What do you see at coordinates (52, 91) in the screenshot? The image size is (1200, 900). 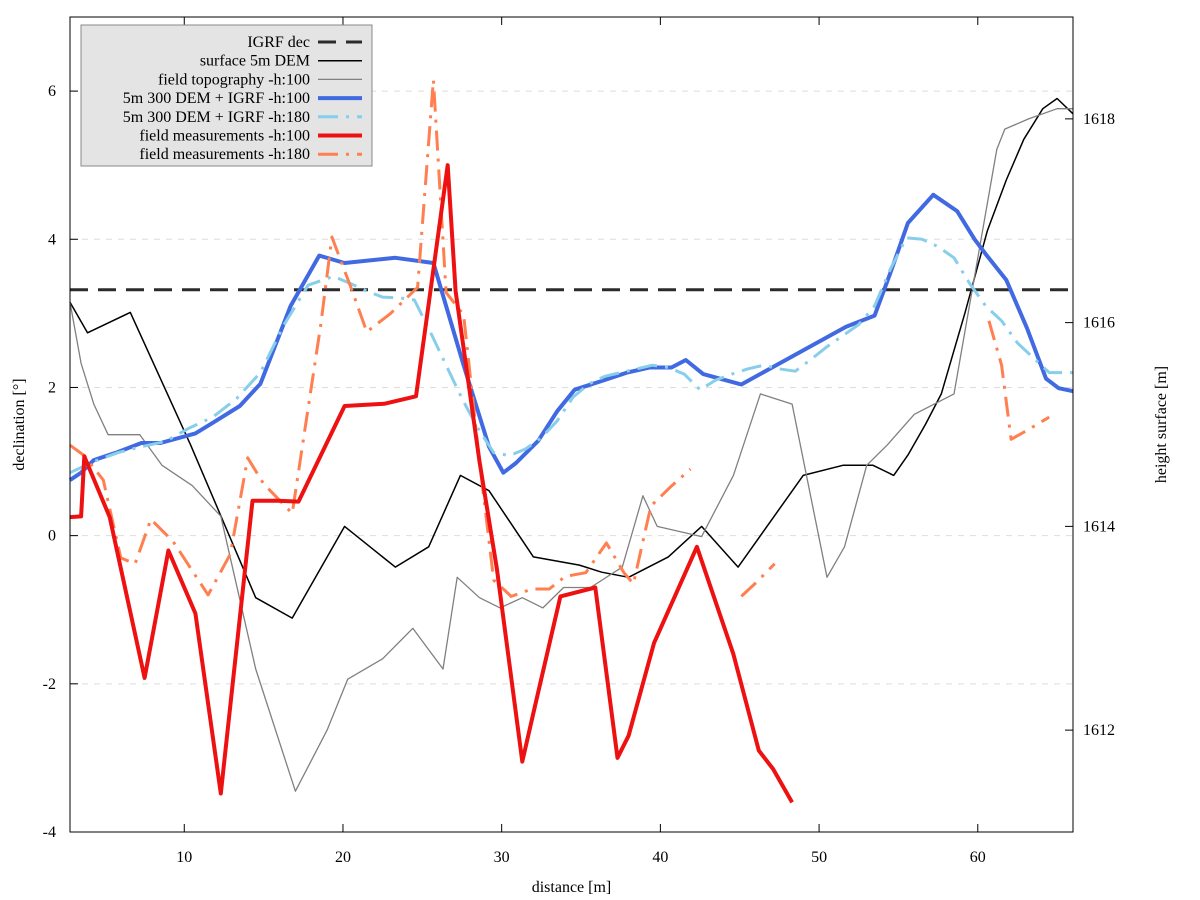 I see `y-tick-label: 6` at bounding box center [52, 91].